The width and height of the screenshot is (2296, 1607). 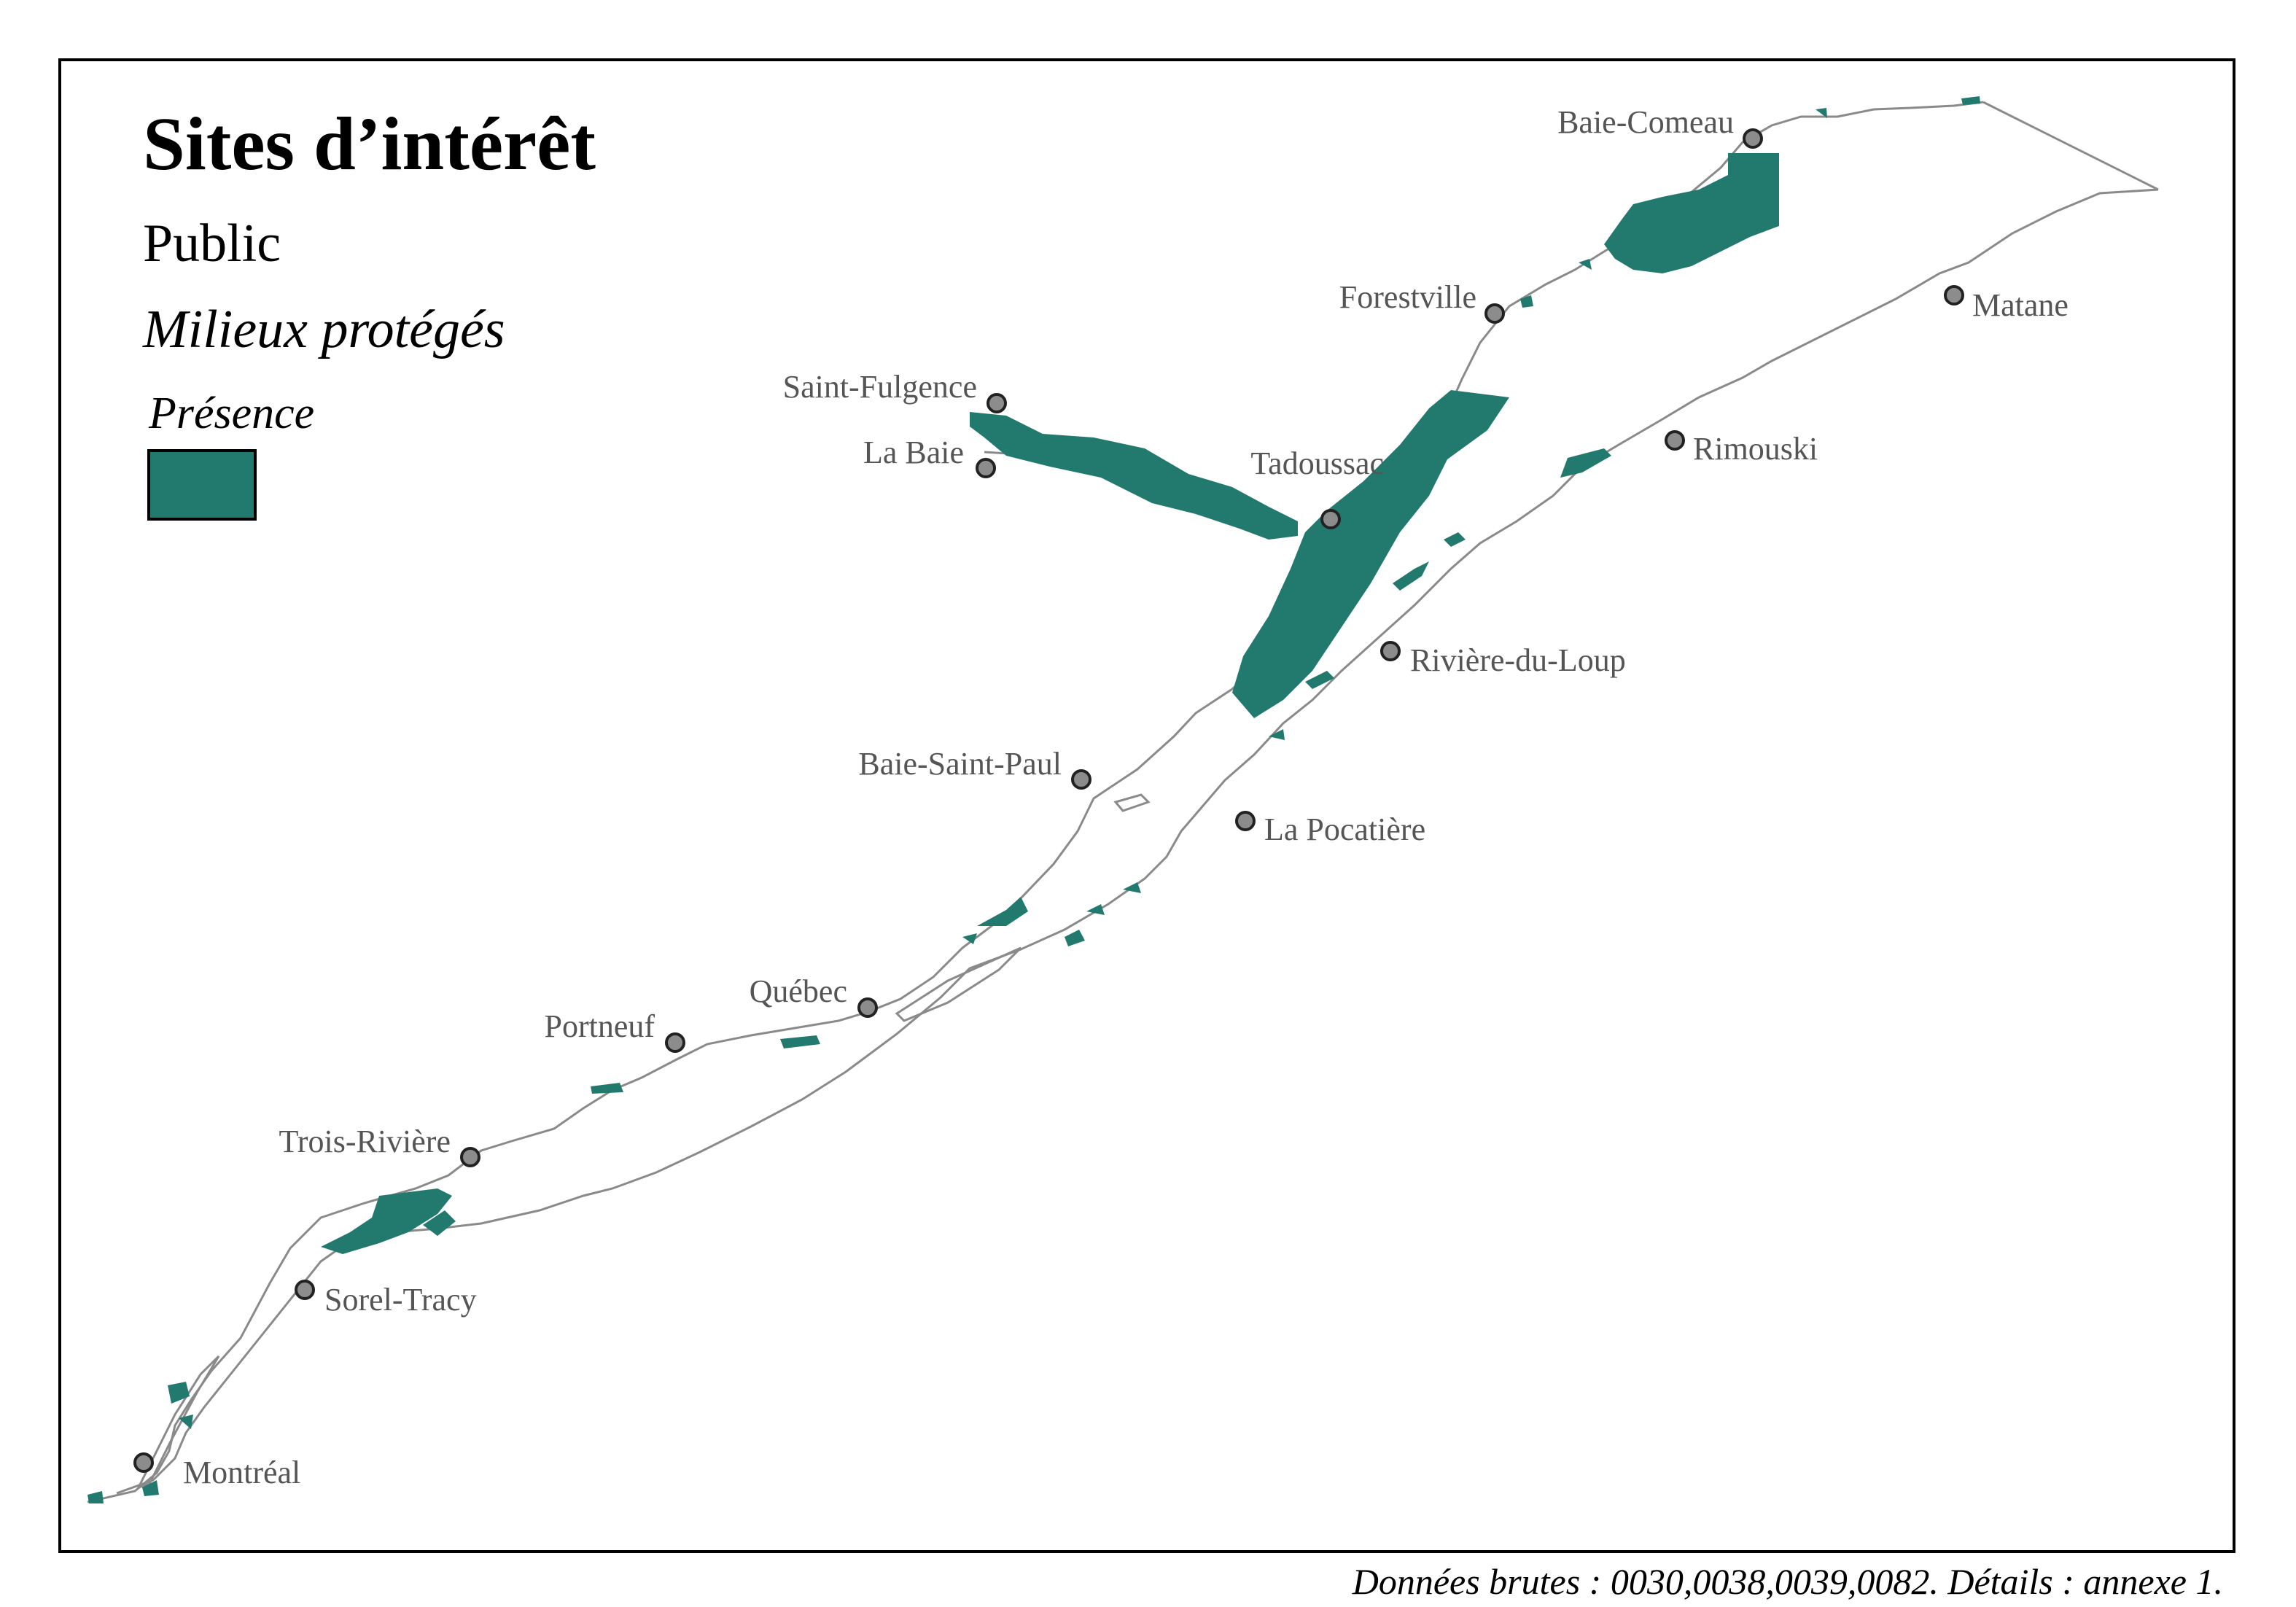 I want to click on city-rivi-re-du-loup: Rivière-du-Loup, so click(x=1503, y=659).